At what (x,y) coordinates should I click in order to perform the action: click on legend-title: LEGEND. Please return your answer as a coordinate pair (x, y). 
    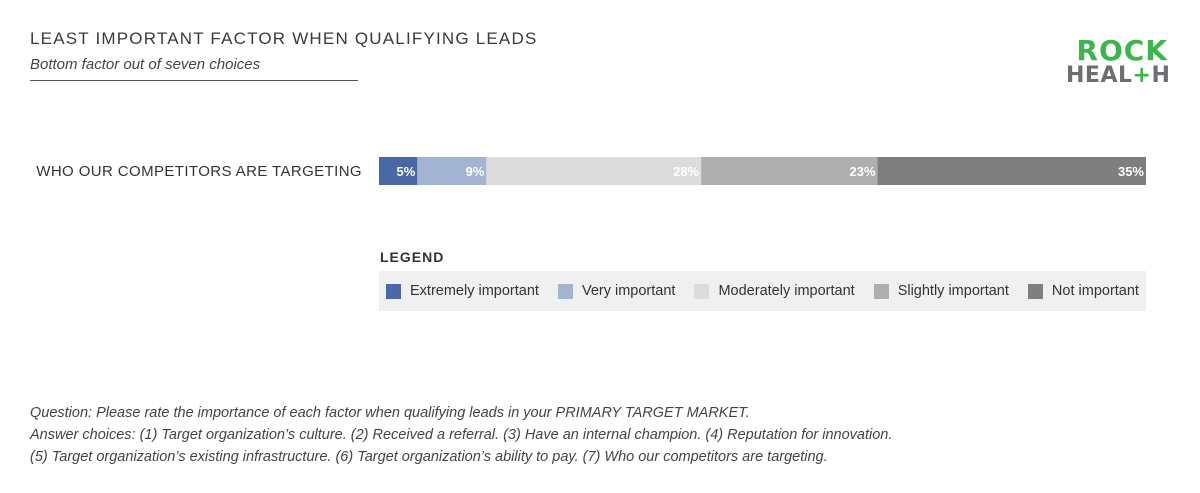
    Looking at the image, I should click on (412, 257).